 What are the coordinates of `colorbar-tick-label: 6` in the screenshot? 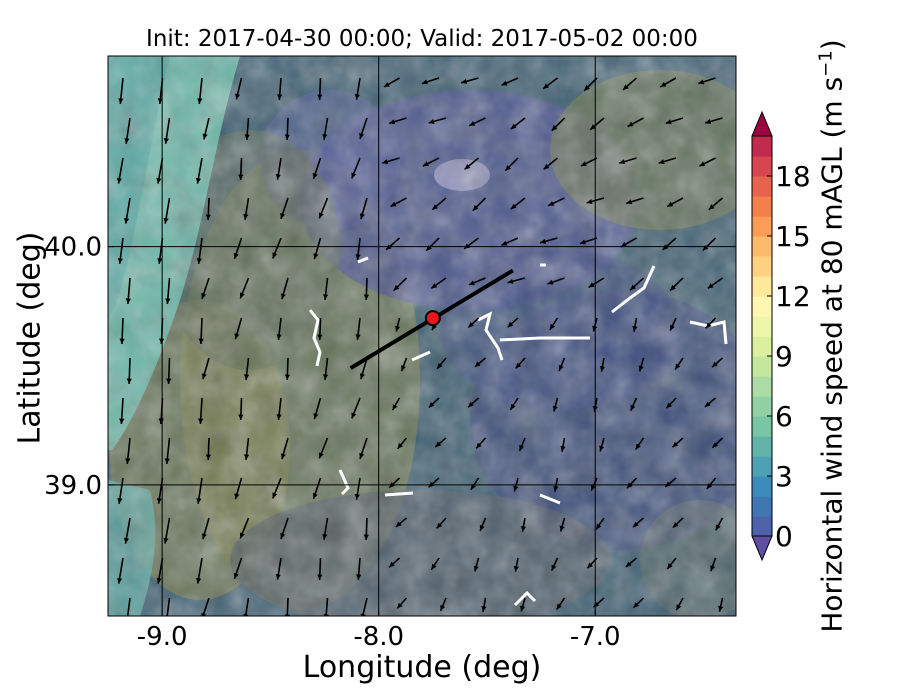 It's located at (784, 416).